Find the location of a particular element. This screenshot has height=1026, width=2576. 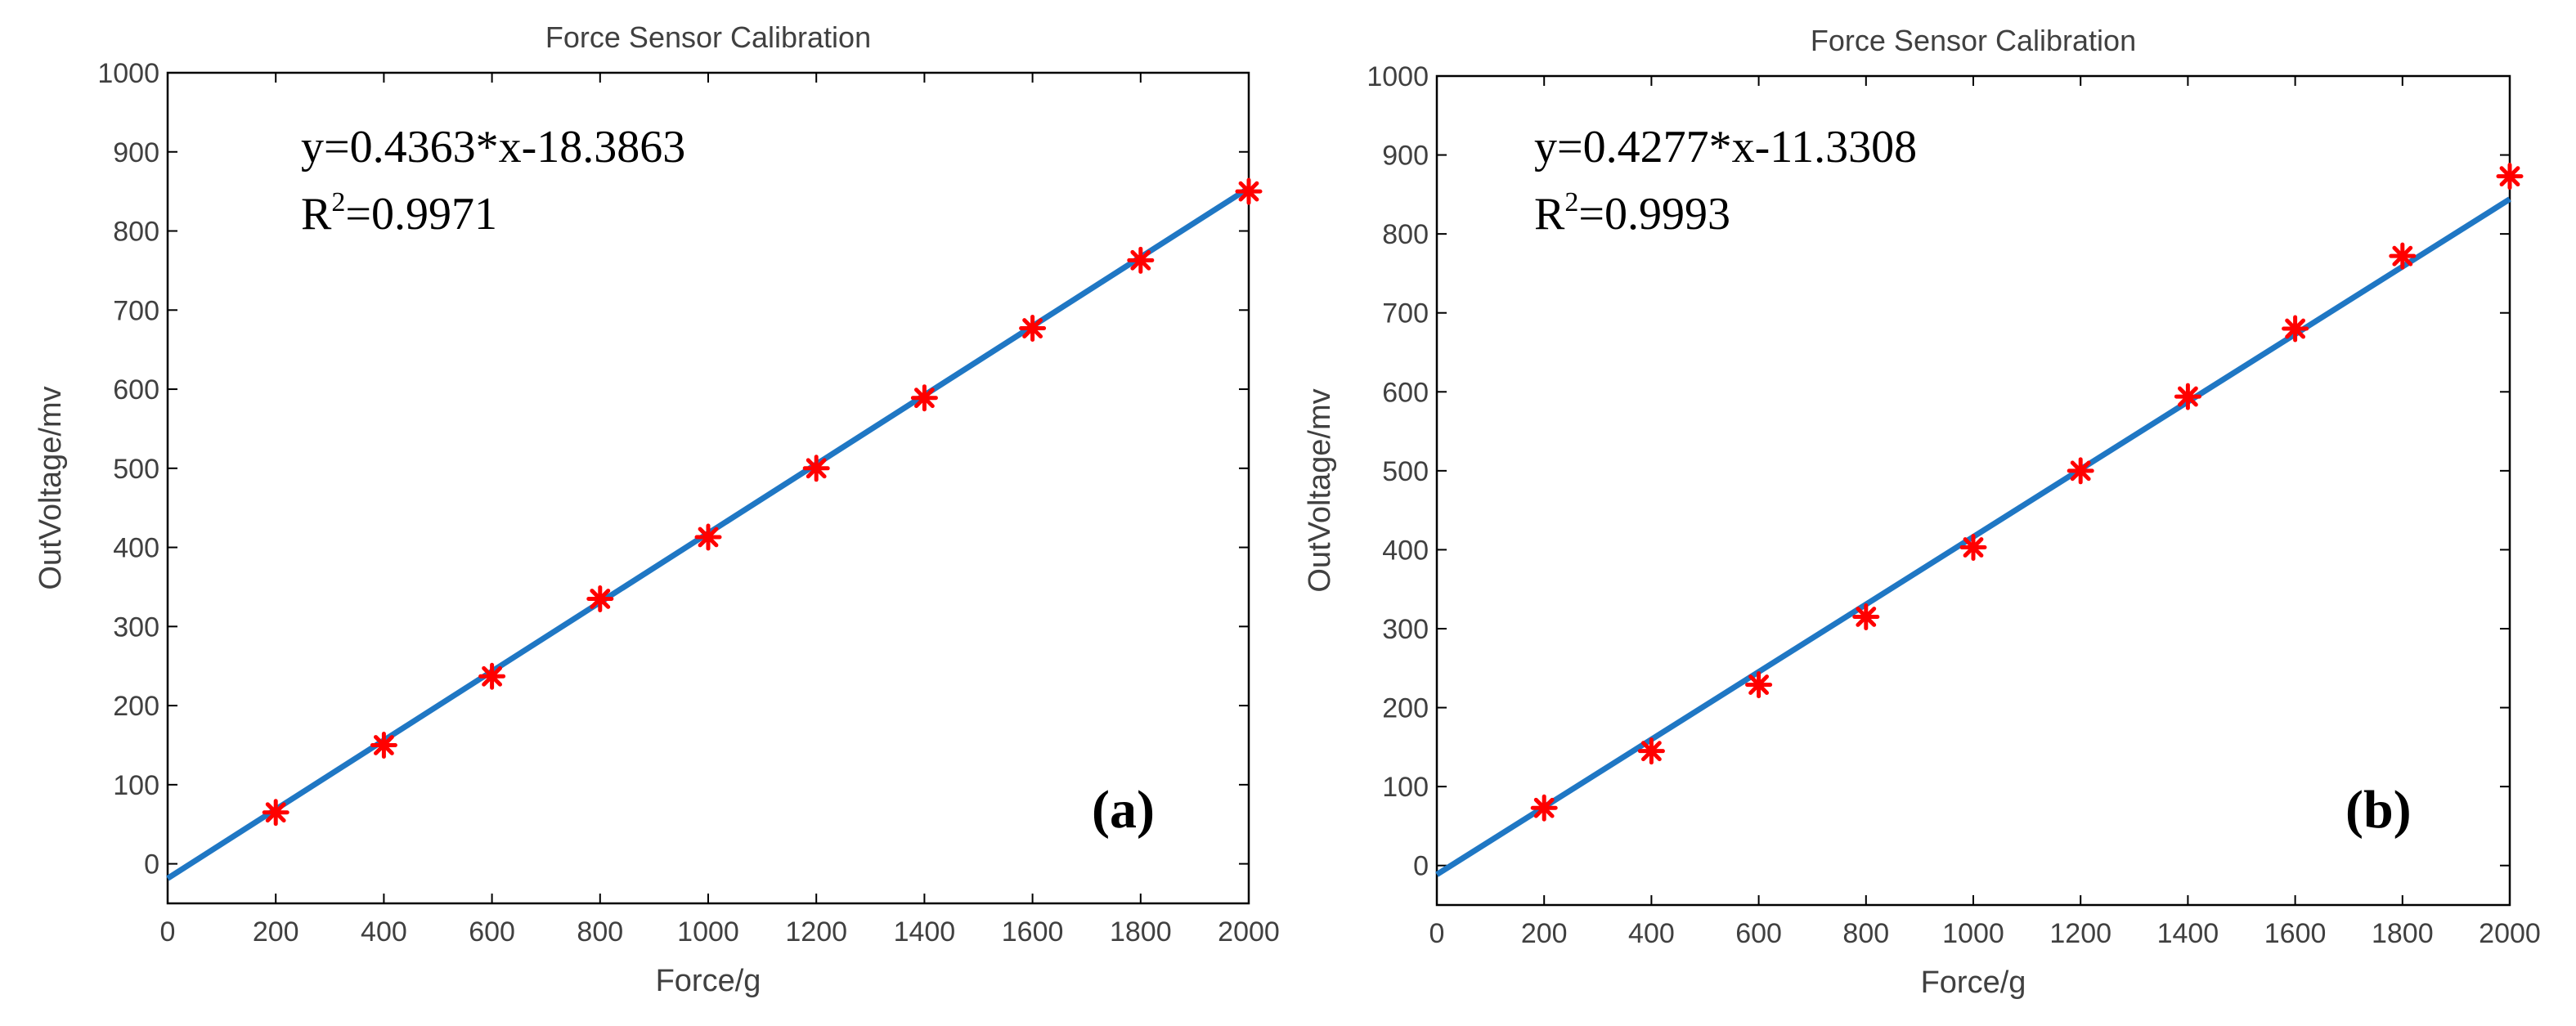

y-tick-label: 1000 is located at coordinates (128, 73).